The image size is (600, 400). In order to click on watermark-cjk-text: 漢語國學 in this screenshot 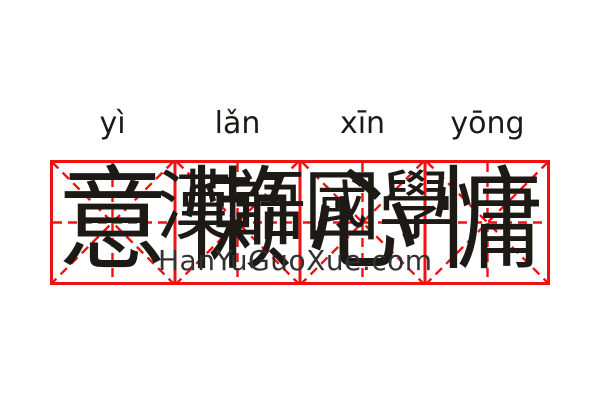, I will do `click(305, 208)`.